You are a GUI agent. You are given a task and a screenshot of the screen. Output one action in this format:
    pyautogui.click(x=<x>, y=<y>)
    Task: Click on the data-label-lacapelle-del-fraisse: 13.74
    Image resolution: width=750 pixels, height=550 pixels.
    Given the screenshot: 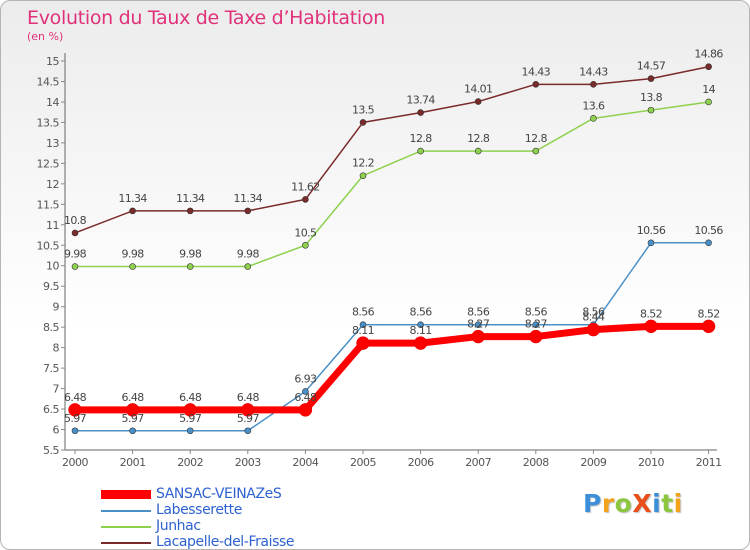 What is the action you would take?
    pyautogui.click(x=420, y=100)
    